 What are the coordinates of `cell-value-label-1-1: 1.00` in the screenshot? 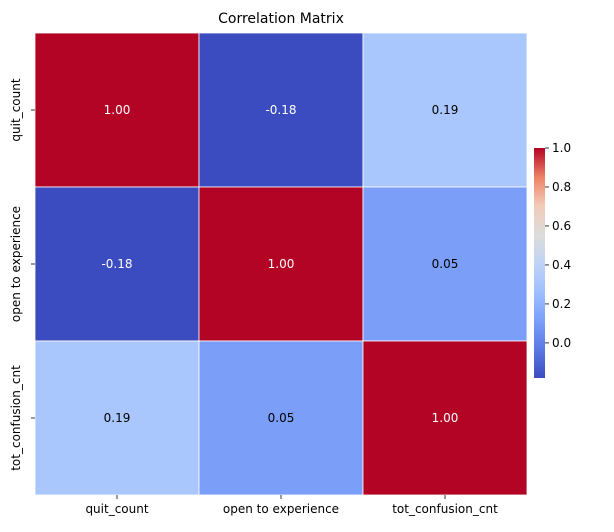 It's located at (281, 264).